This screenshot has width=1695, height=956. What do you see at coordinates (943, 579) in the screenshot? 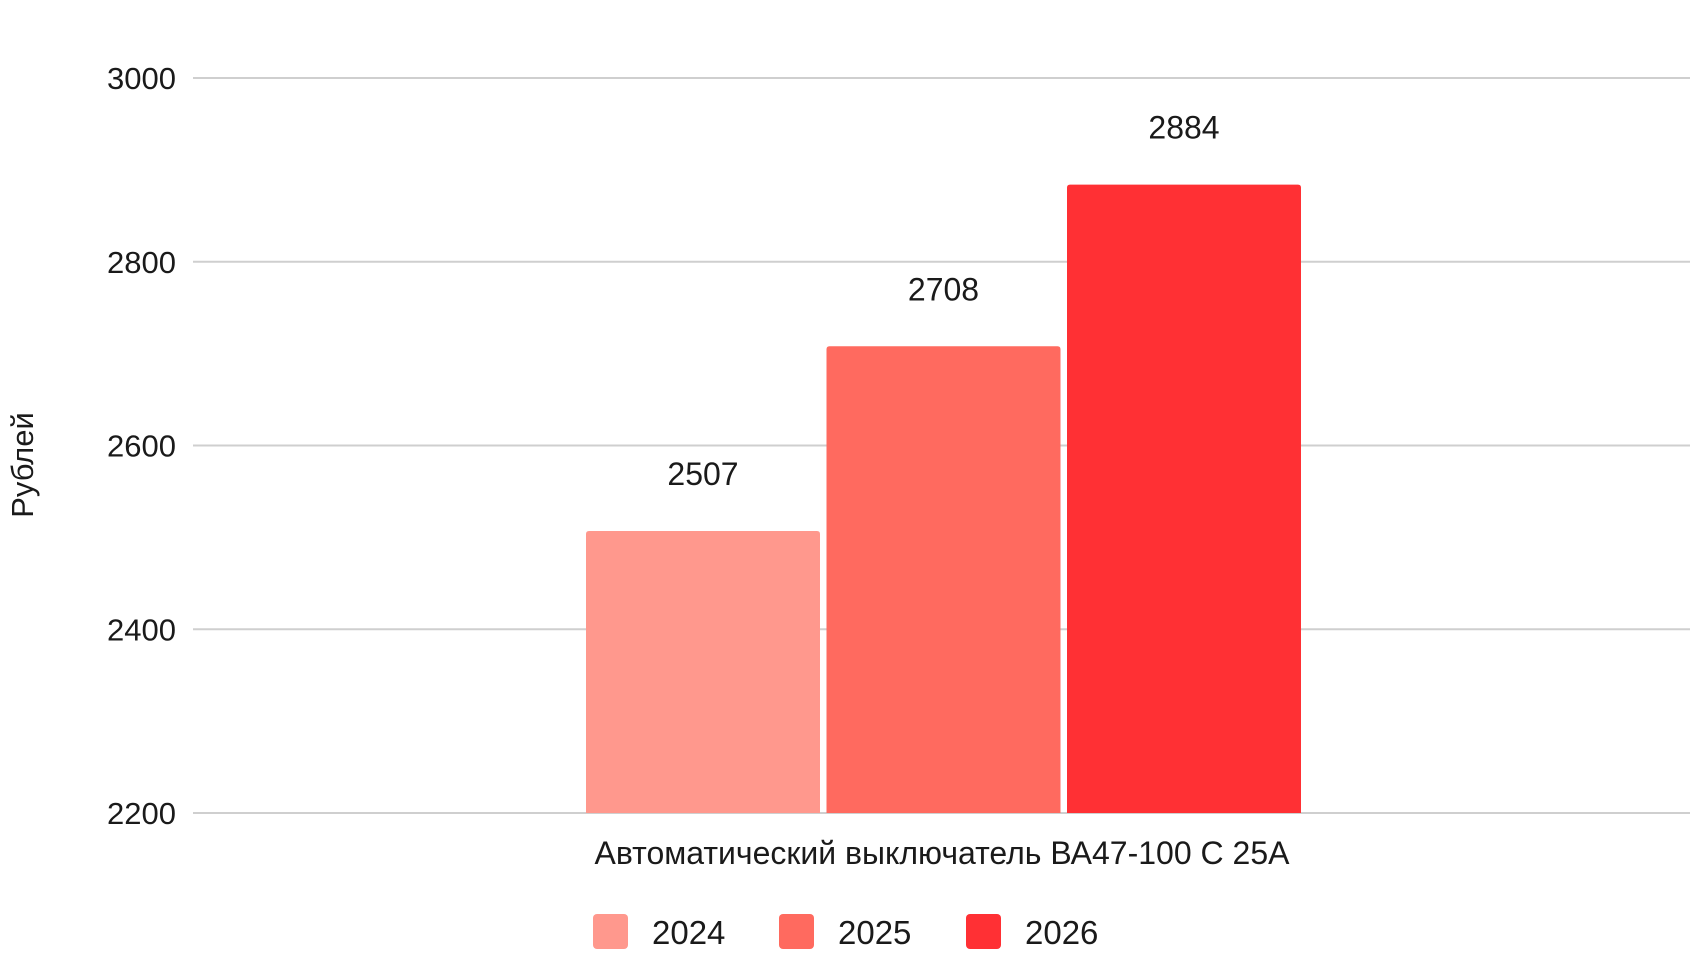
I see `bar-2025` at bounding box center [943, 579].